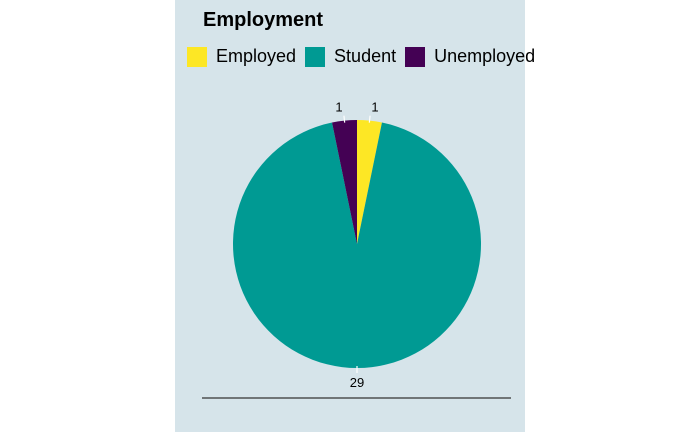 The image size is (700, 432). Describe the element at coordinates (369, 119) in the screenshot. I see `label-tick-employed` at that location.